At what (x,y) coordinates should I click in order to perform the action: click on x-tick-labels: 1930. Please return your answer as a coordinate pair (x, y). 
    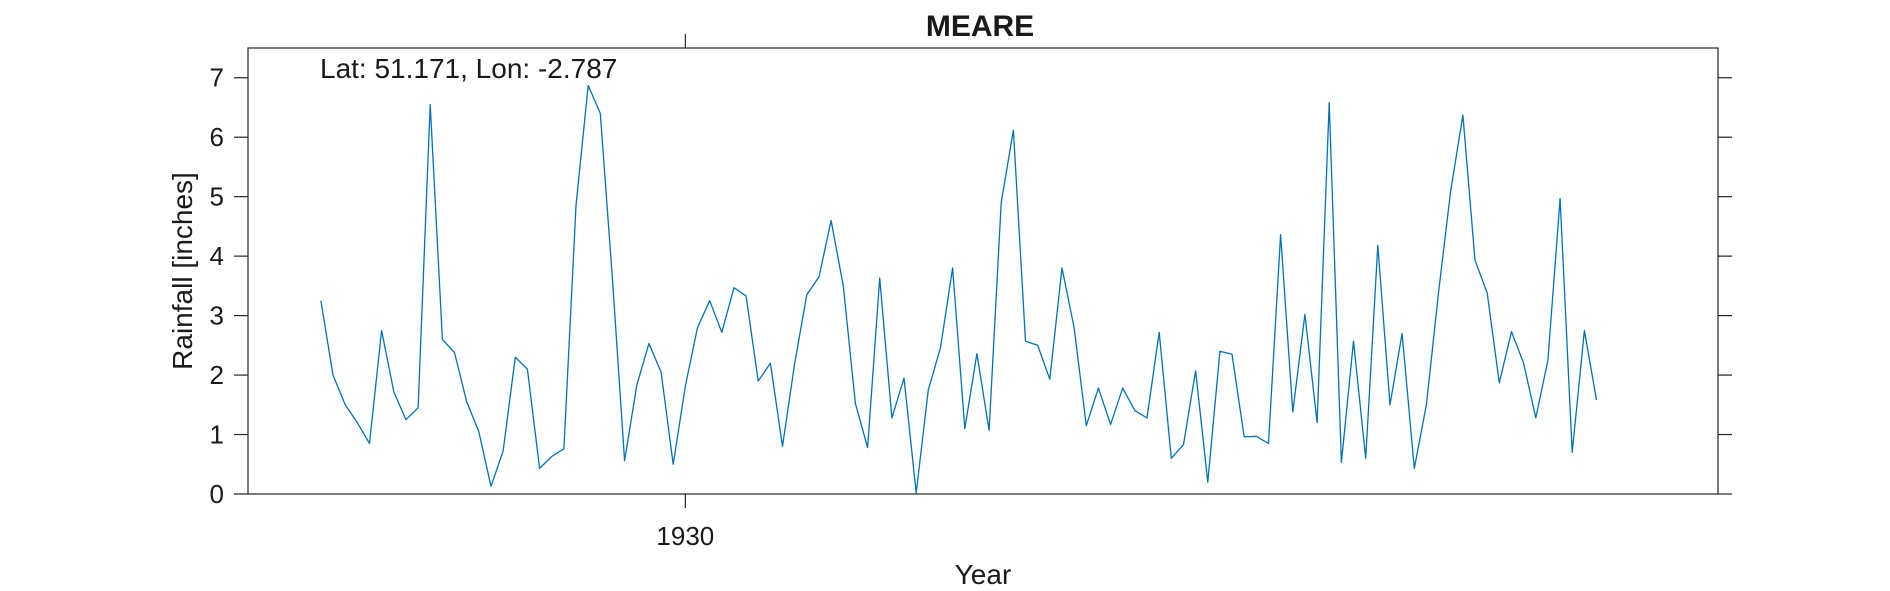
    Looking at the image, I should click on (685, 536).